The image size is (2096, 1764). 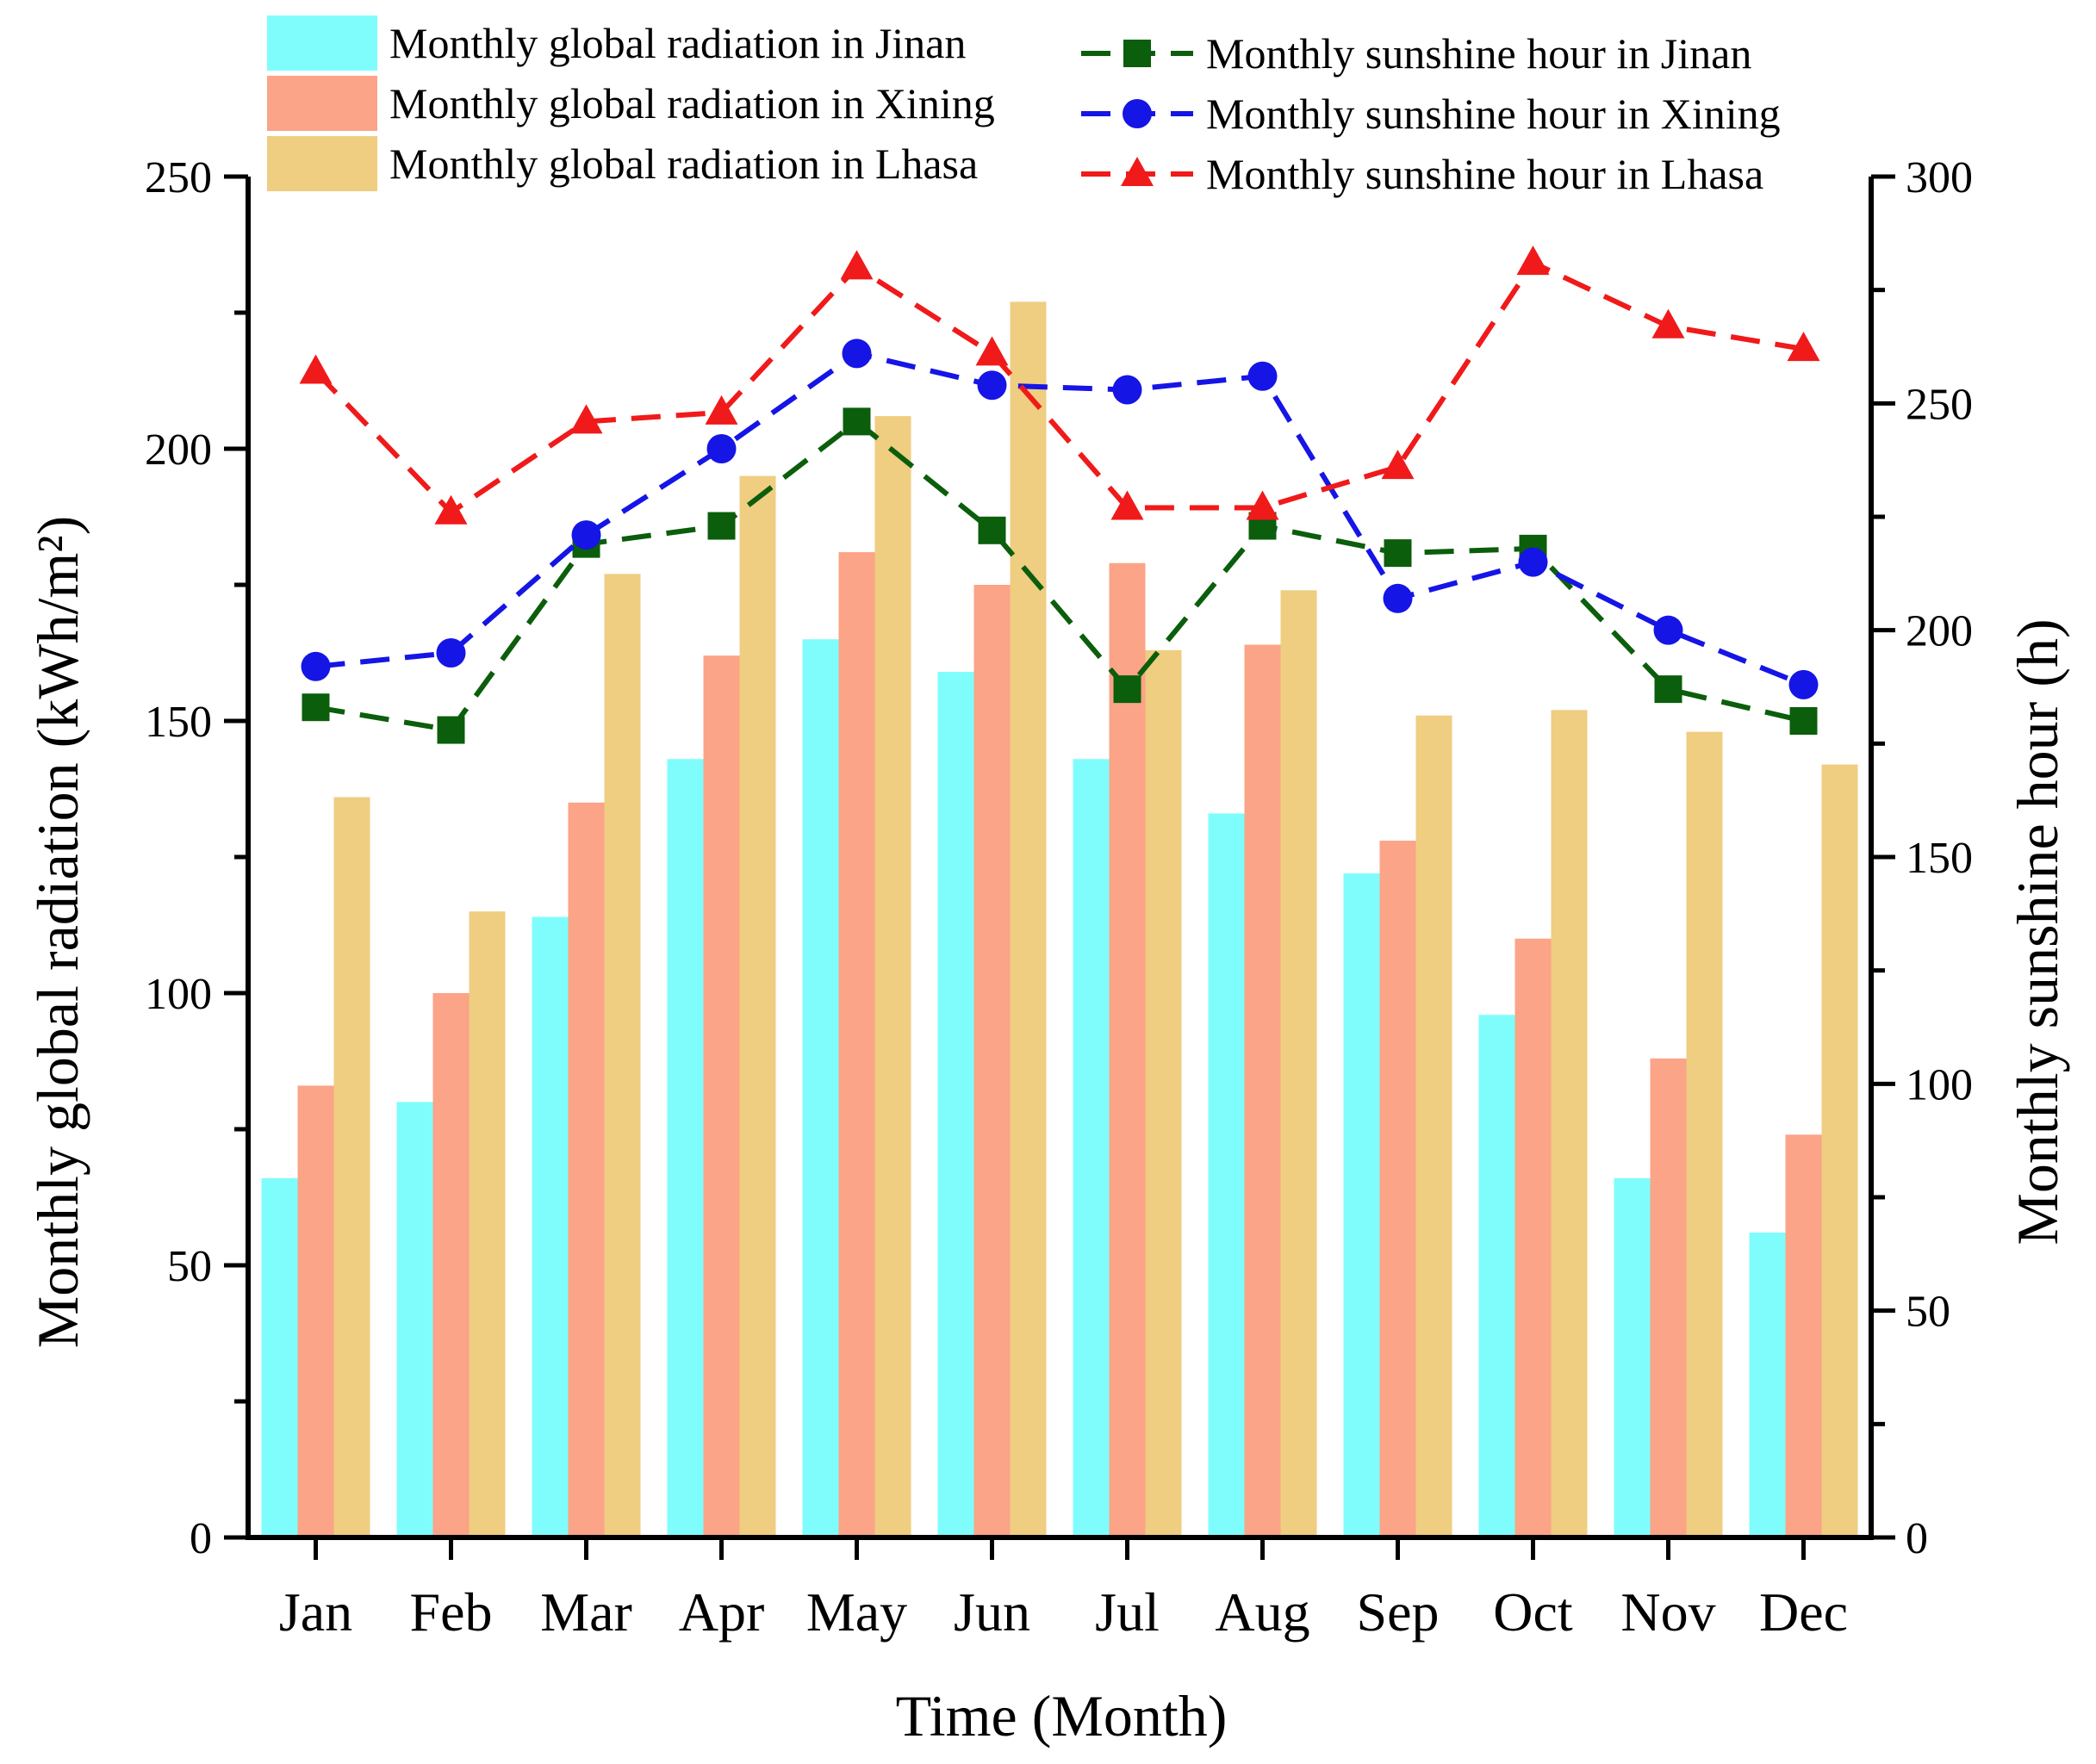 What do you see at coordinates (992, 1612) in the screenshot?
I see `x-tick-label: Jun` at bounding box center [992, 1612].